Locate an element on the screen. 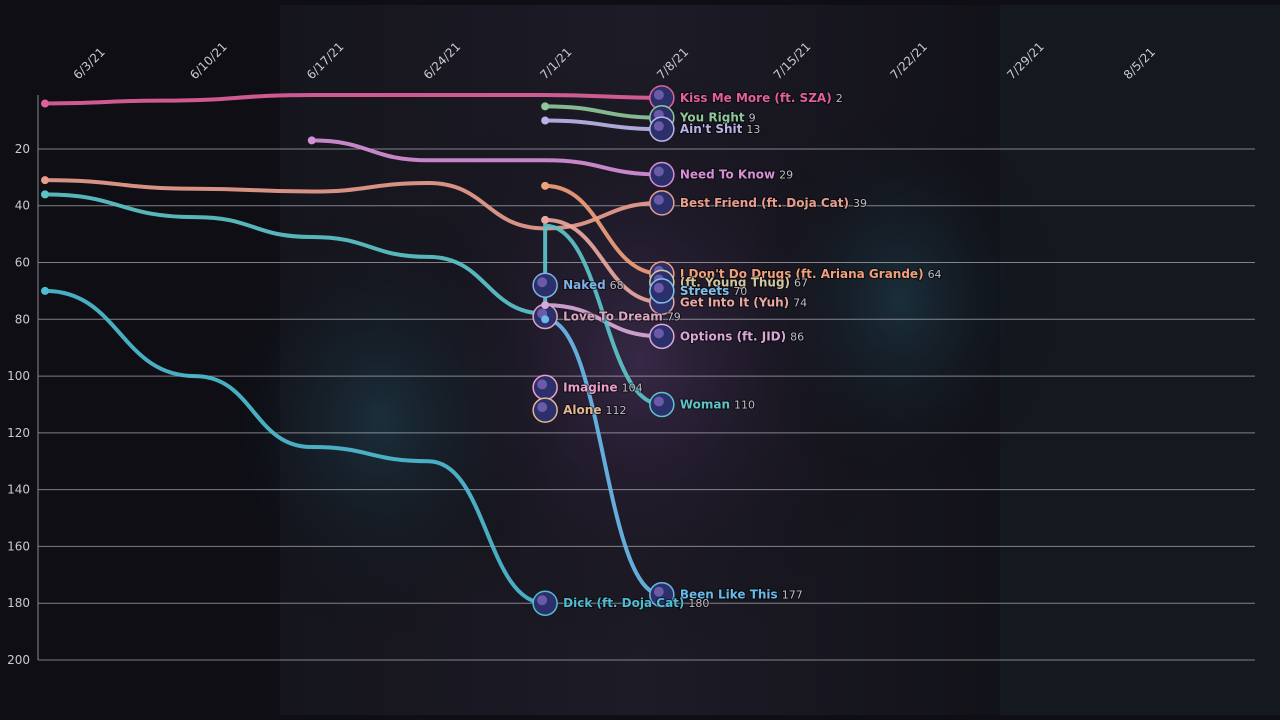 Image resolution: width=1280 pixels, height=720 pixels. series-line-you-right is located at coordinates (603, 112).